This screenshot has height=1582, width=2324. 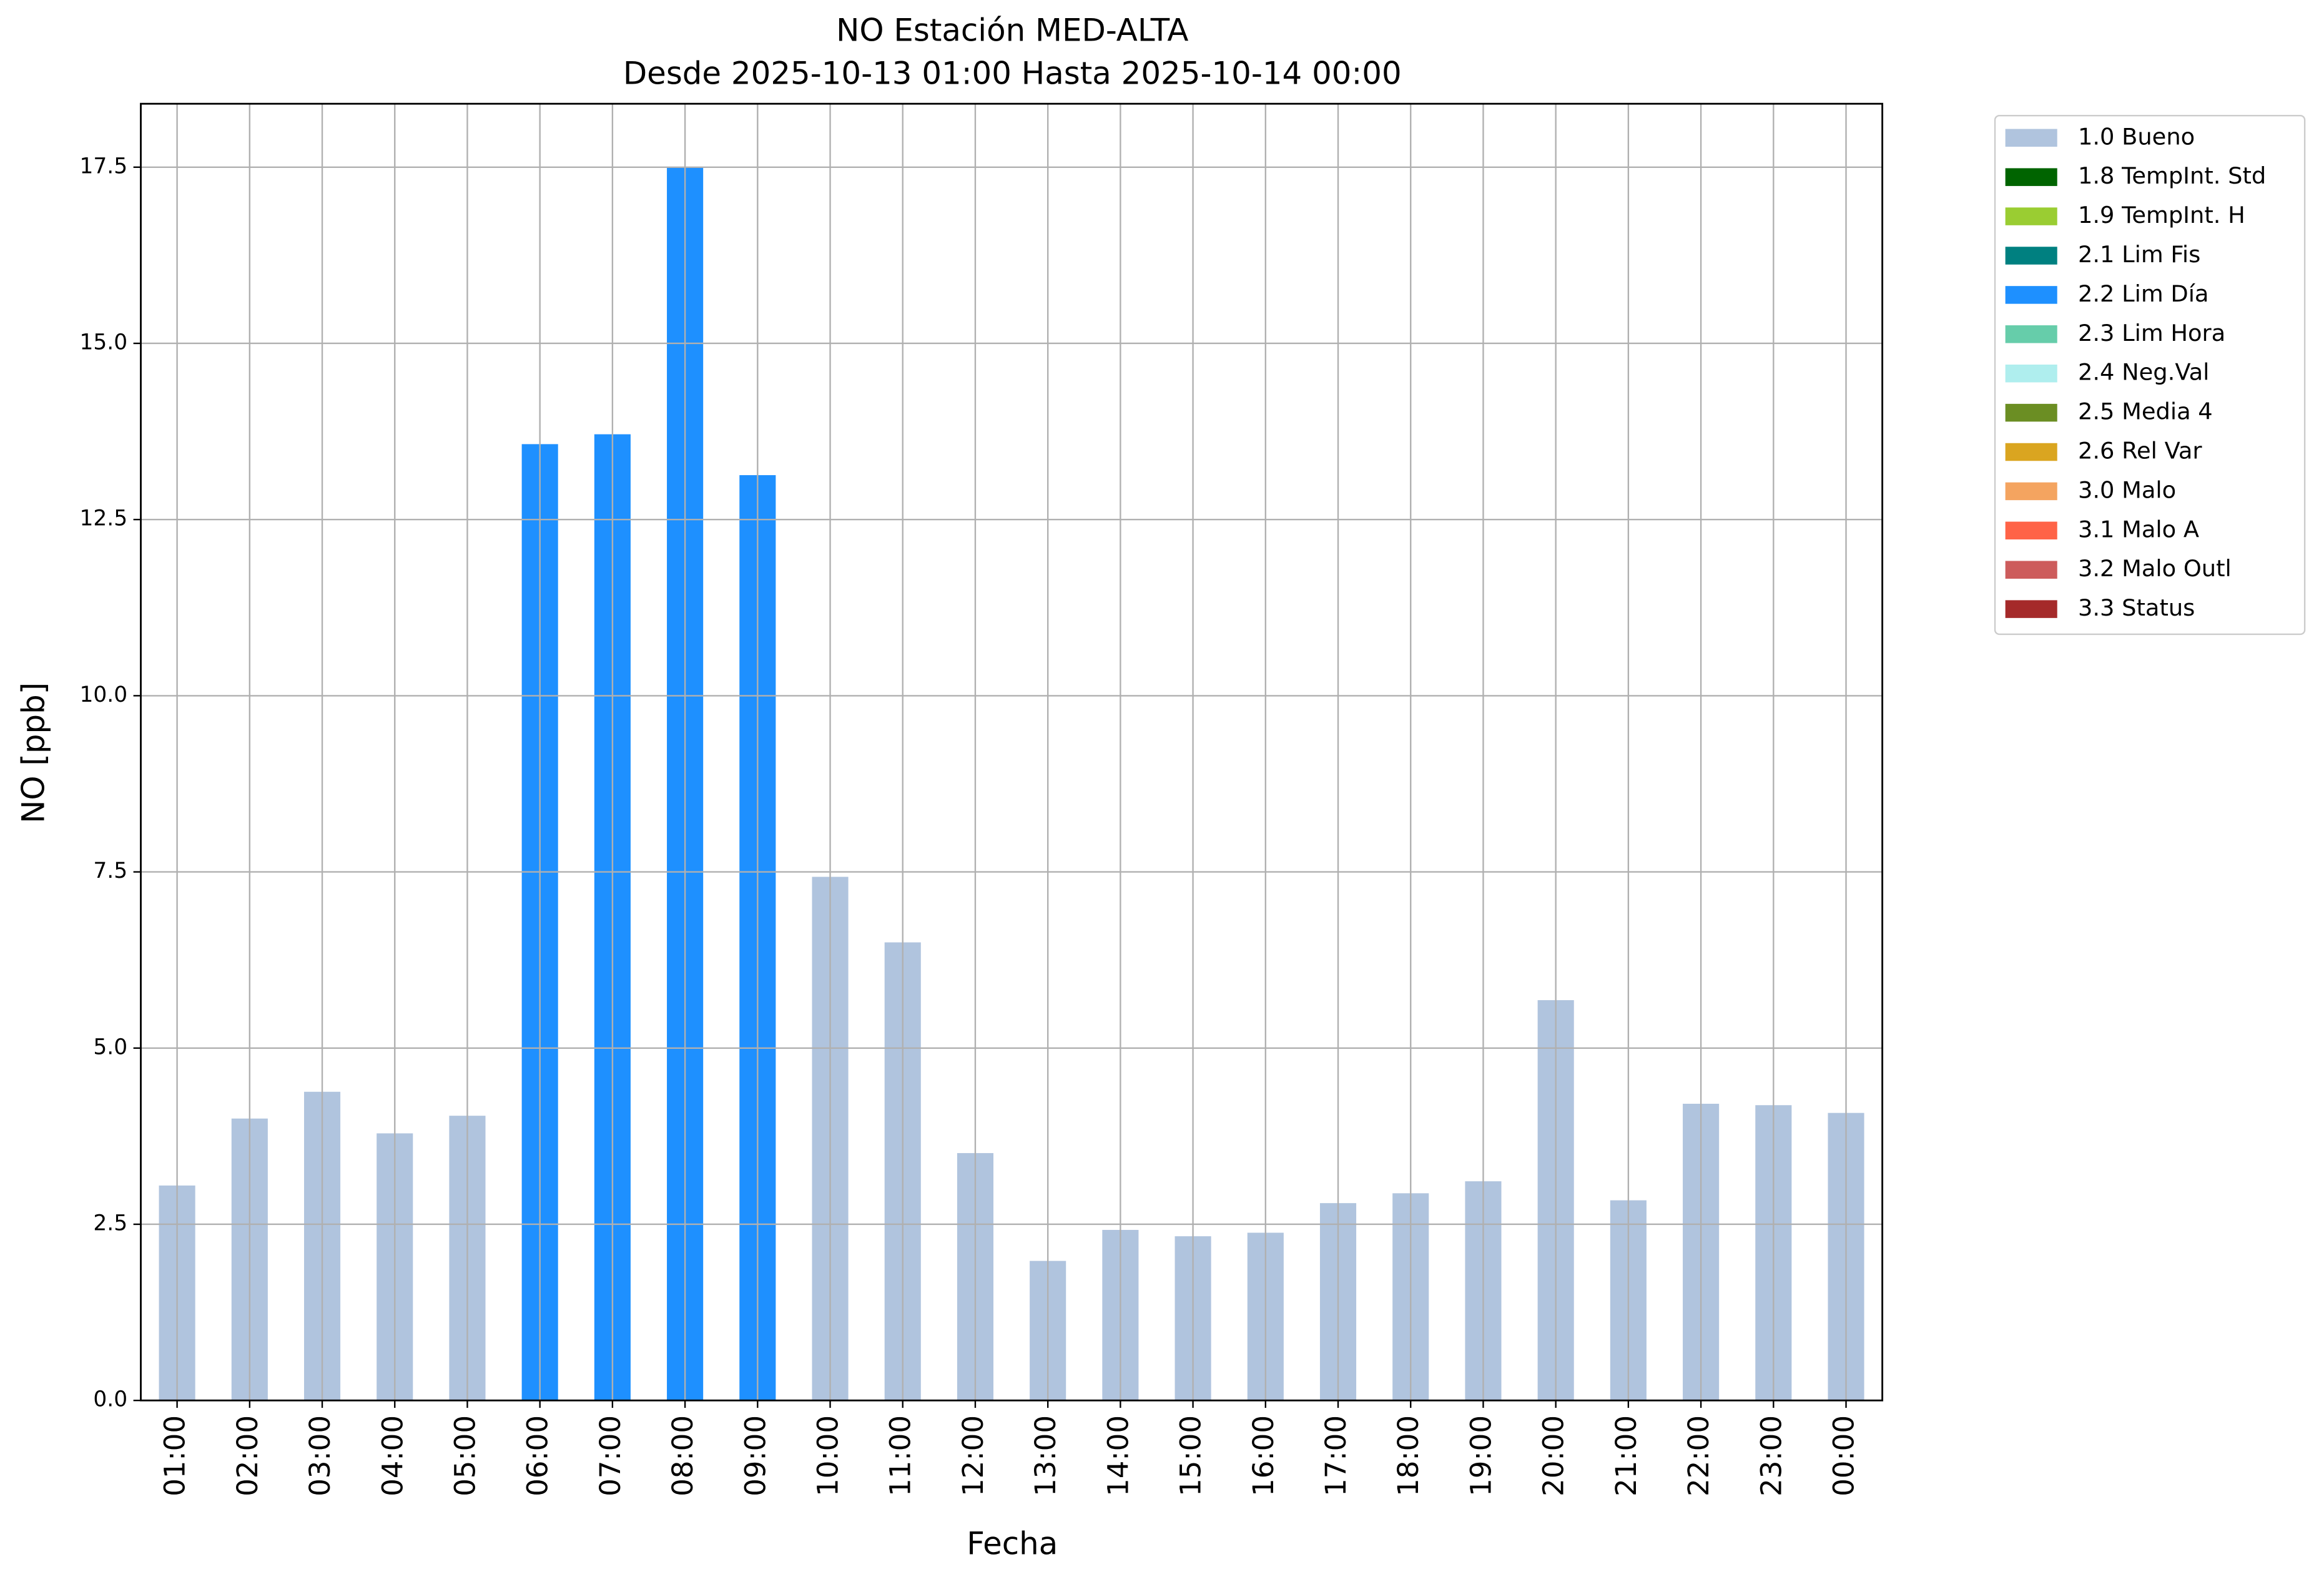 What do you see at coordinates (110, 1223) in the screenshot?
I see `y-tick-label: 2.5` at bounding box center [110, 1223].